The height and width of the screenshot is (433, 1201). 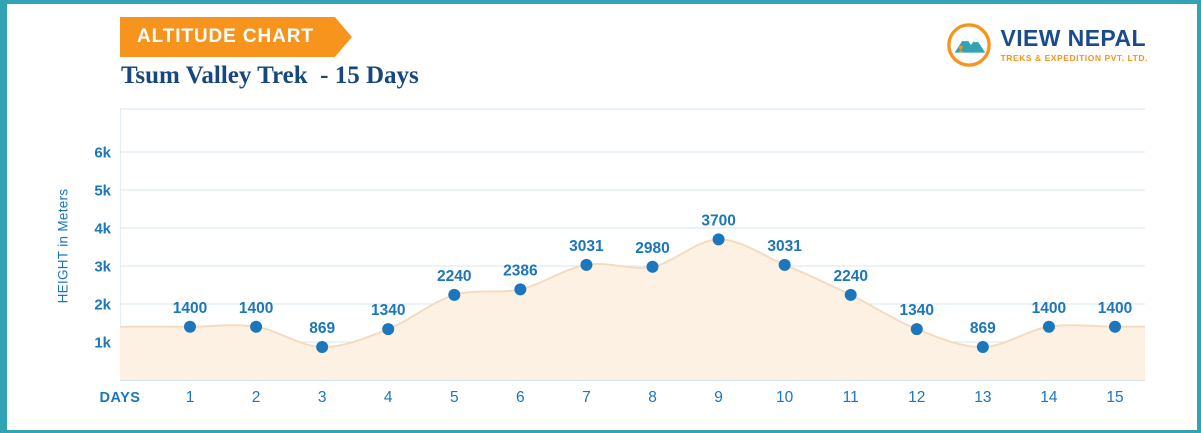 I want to click on bottom-accent-border, so click(x=600, y=431).